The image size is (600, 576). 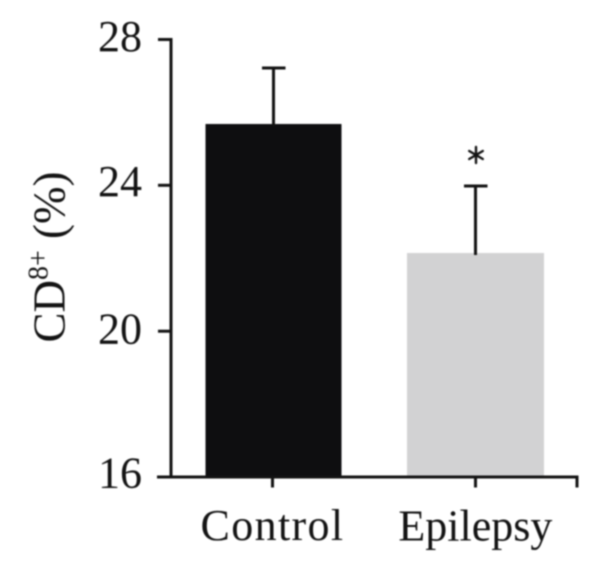 I want to click on svg-text: Epilepsy, so click(x=475, y=526).